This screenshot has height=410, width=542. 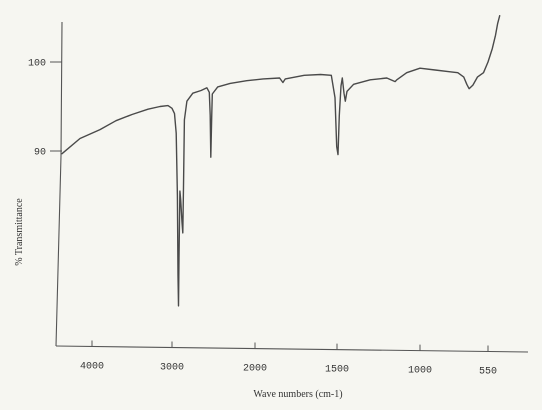 I want to click on y-axis-line, so click(x=59, y=184).